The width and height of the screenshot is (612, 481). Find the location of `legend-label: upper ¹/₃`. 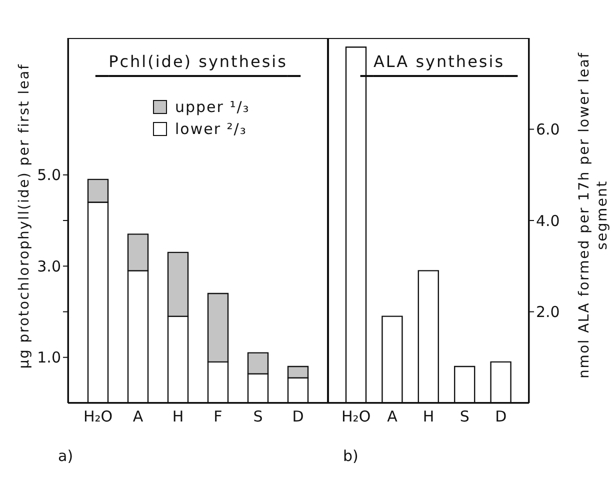

legend-label: upper ¹/₃ is located at coordinates (212, 107).